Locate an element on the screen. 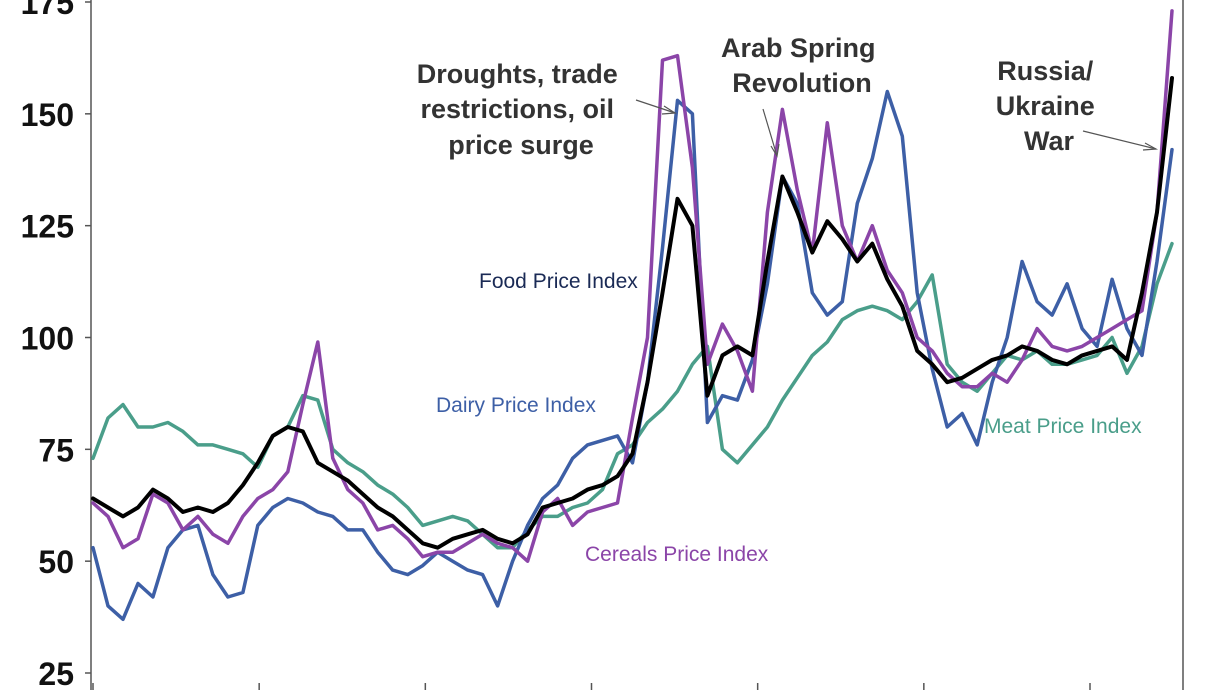 This screenshot has height=695, width=1226. annotation-droughts-line-3: price surge is located at coordinates (521, 145).